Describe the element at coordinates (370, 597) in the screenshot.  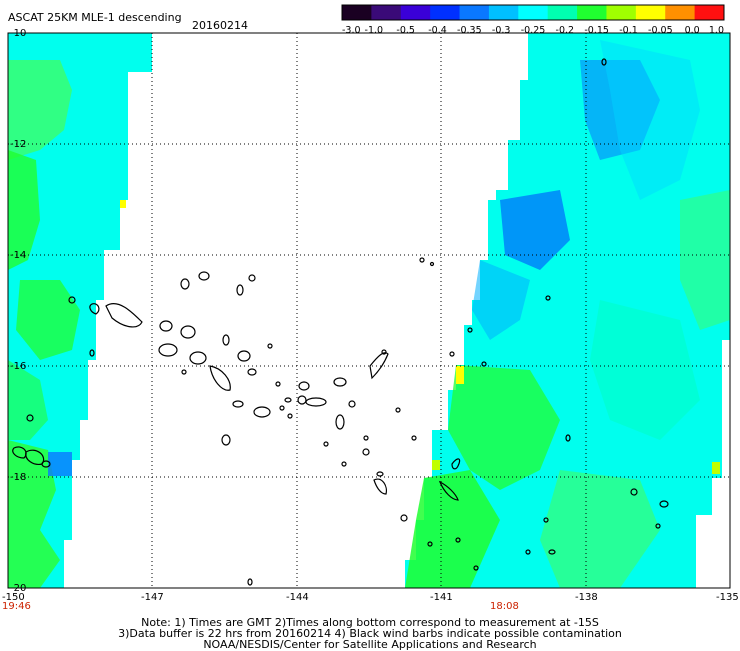
I see `longitude-labels: -150 -147 -144 -141 -138 -135` at that location.